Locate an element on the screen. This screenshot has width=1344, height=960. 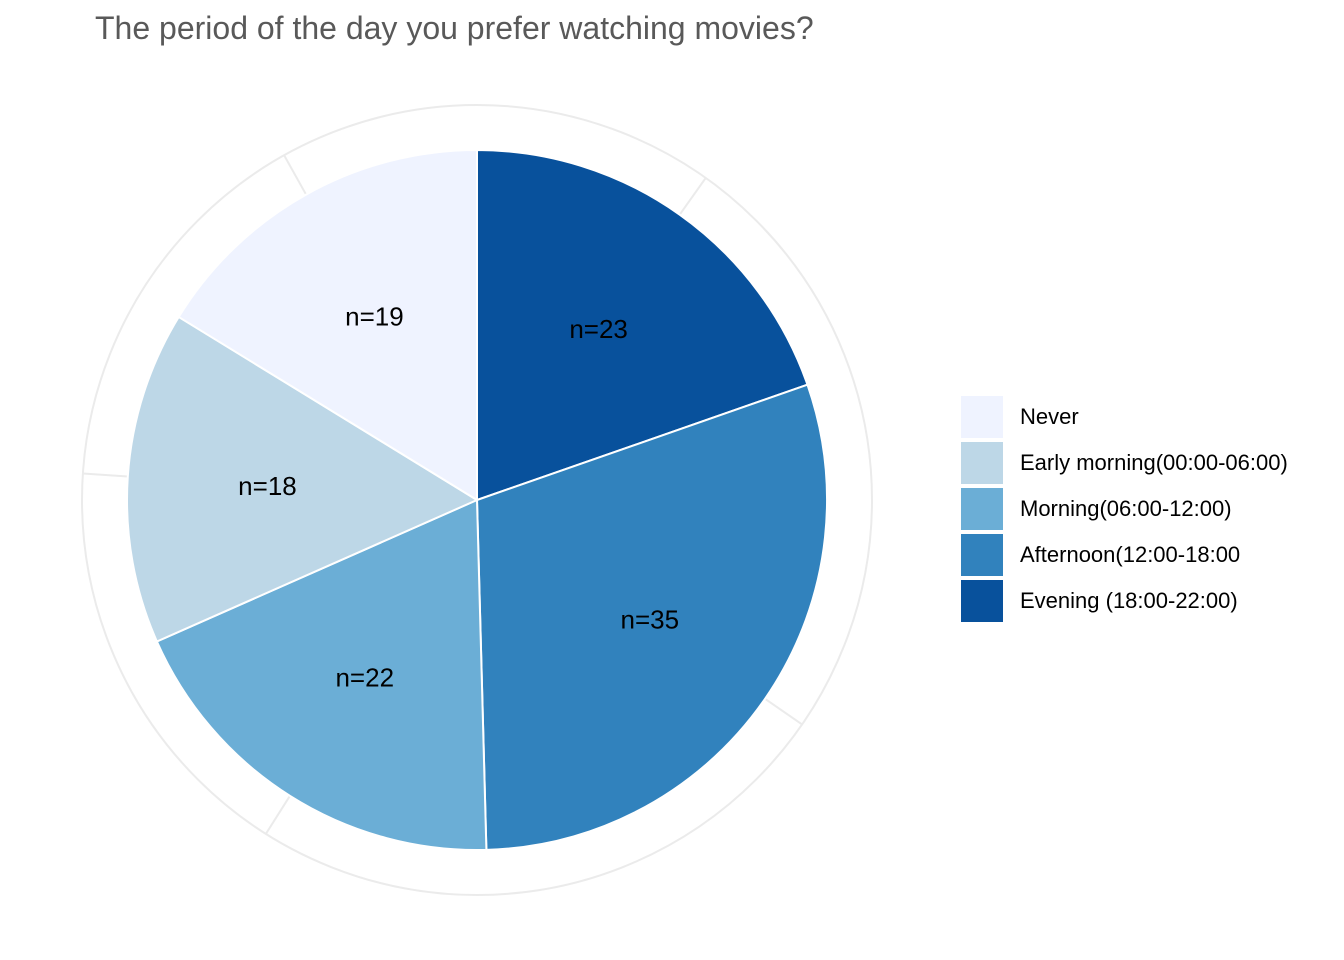
legend-item: Never is located at coordinates (1124, 417).